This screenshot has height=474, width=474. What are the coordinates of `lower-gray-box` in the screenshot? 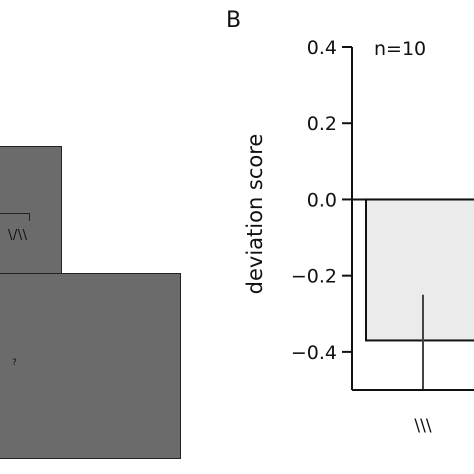 It's located at (90, 366).